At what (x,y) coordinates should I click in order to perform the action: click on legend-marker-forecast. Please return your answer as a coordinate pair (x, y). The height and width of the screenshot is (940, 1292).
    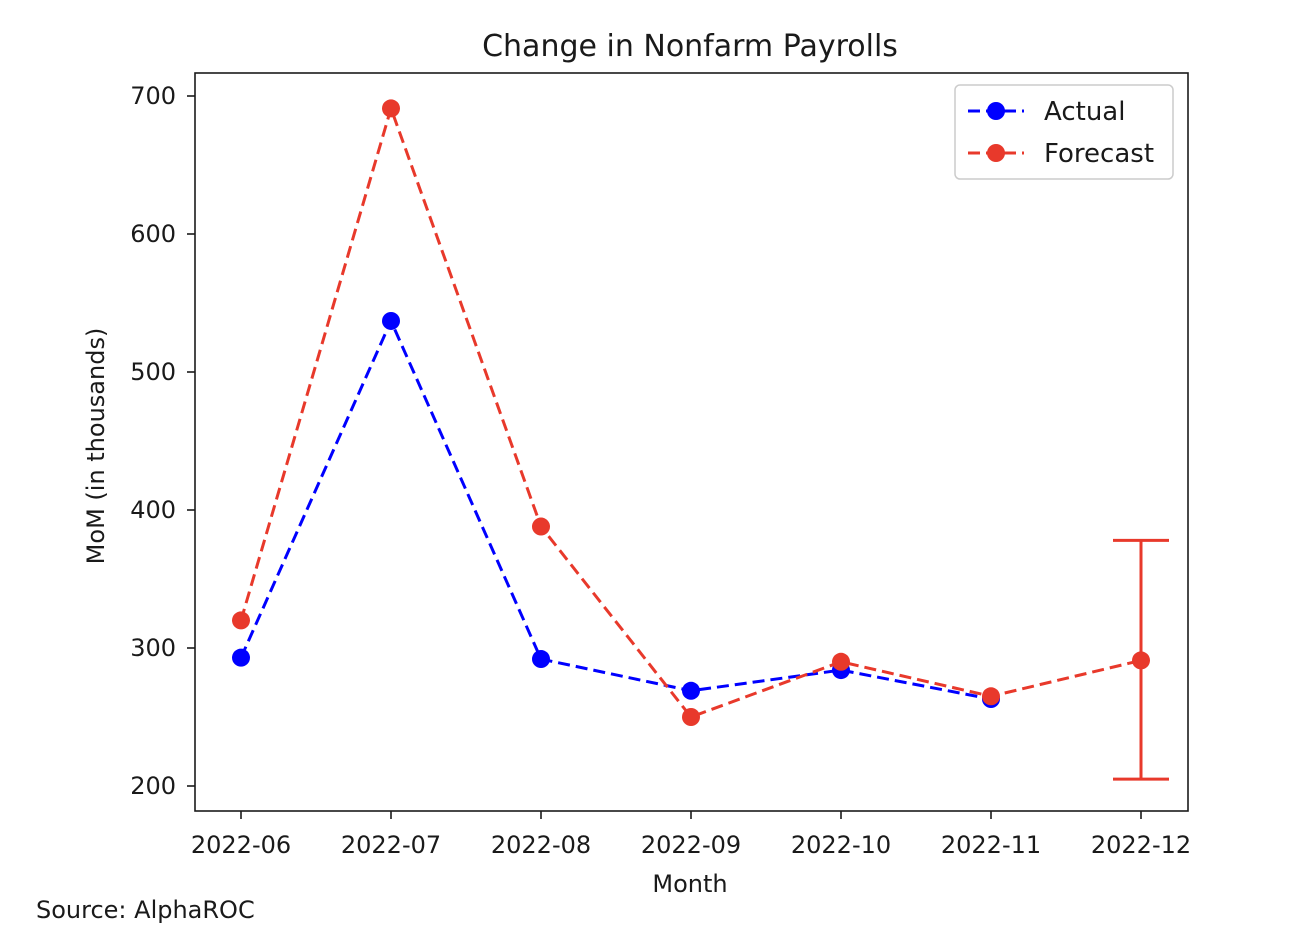
    Looking at the image, I should click on (996, 153).